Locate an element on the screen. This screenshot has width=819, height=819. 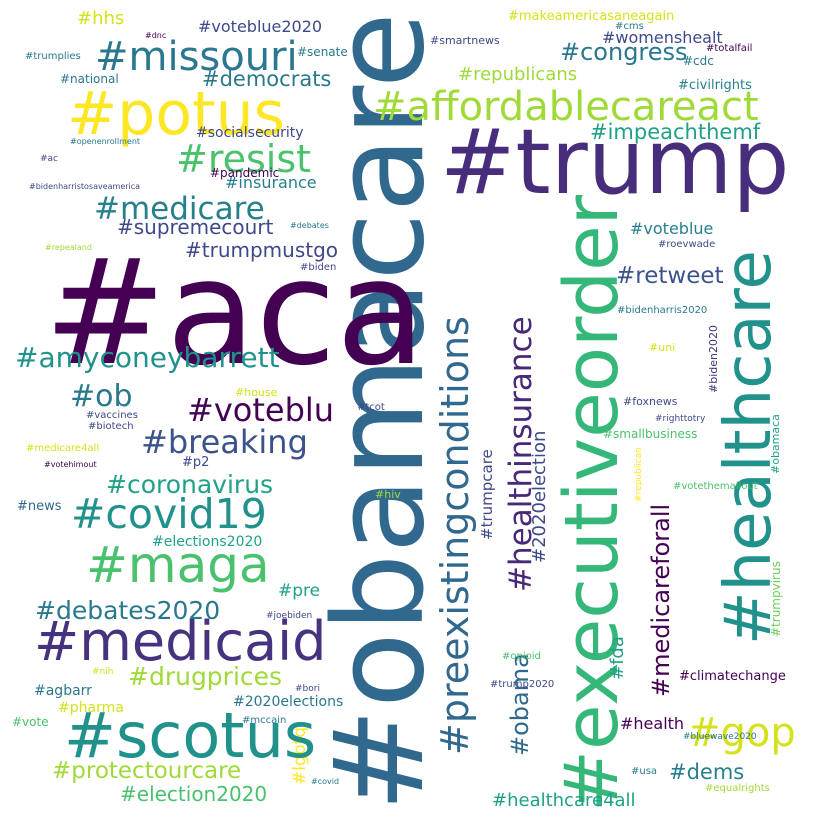
word-debates: #debates is located at coordinates (309, 225).